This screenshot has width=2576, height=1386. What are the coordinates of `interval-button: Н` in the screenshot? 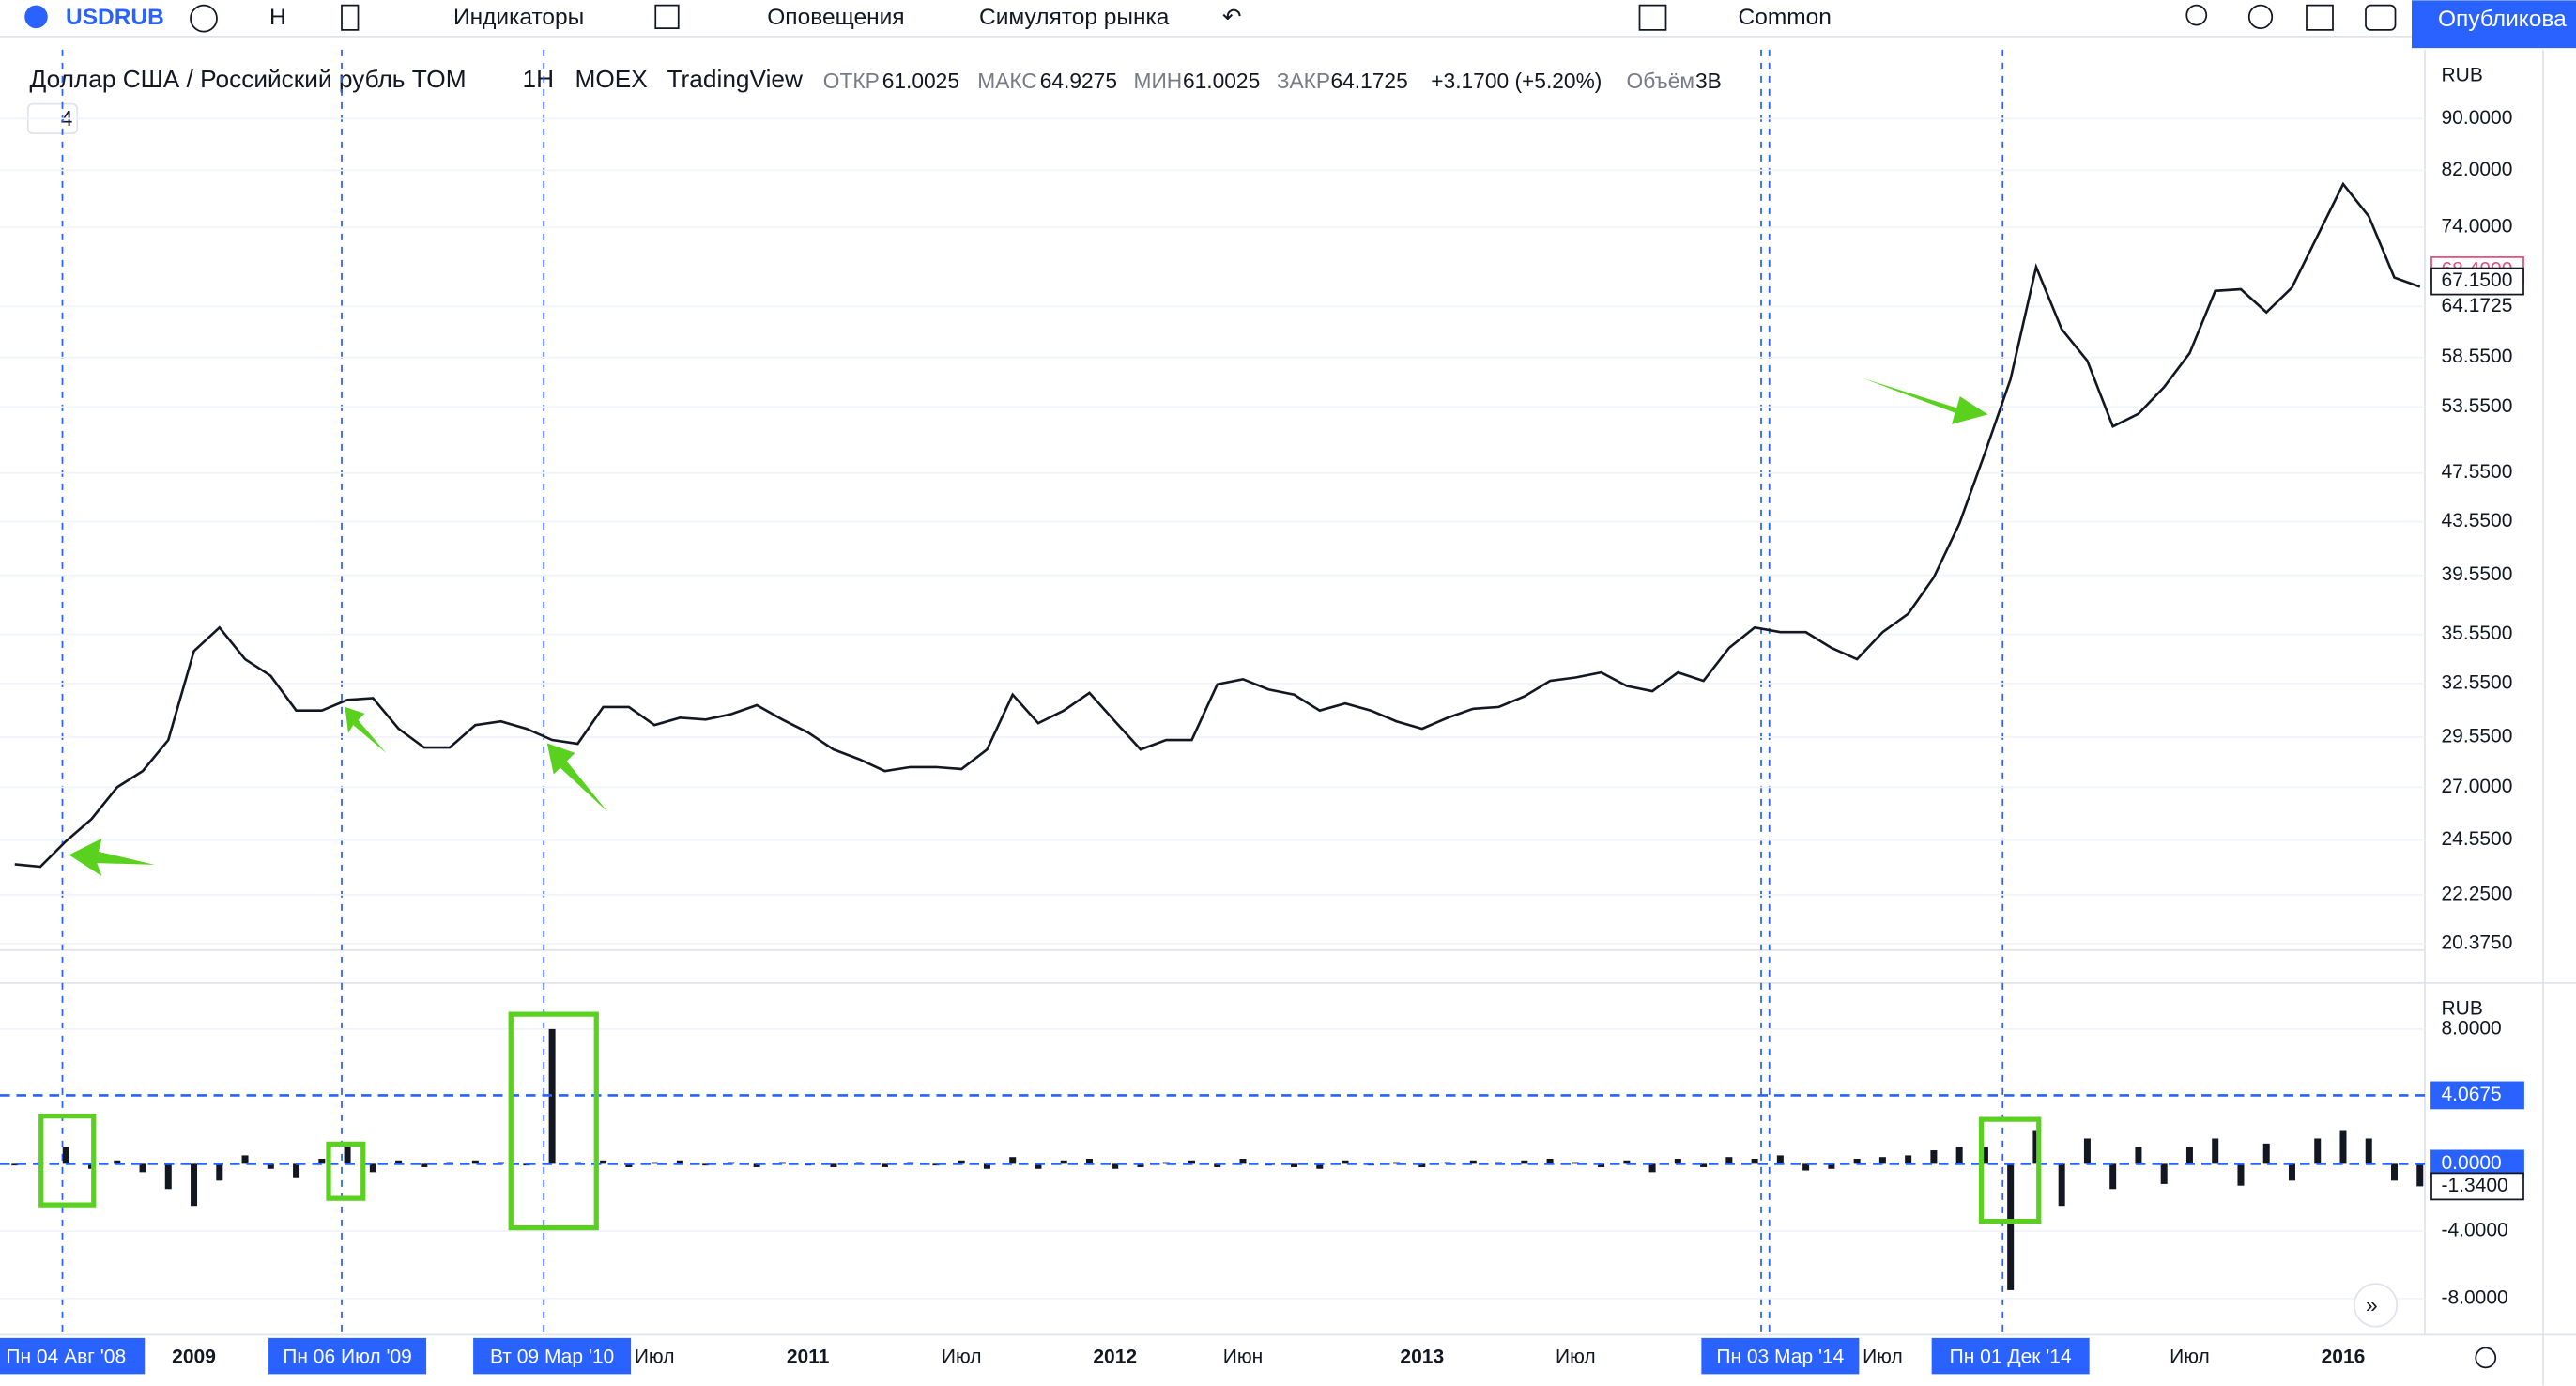 It's located at (278, 17).